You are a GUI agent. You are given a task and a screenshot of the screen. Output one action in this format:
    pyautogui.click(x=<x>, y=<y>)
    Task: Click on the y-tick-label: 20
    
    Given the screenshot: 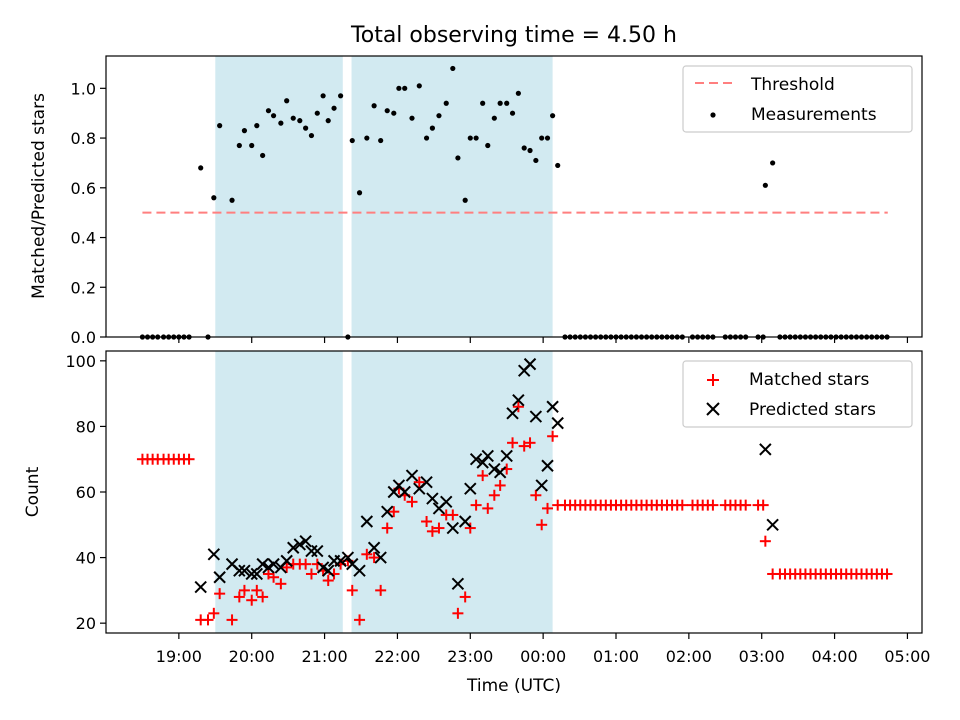 What is the action you would take?
    pyautogui.click(x=86, y=623)
    